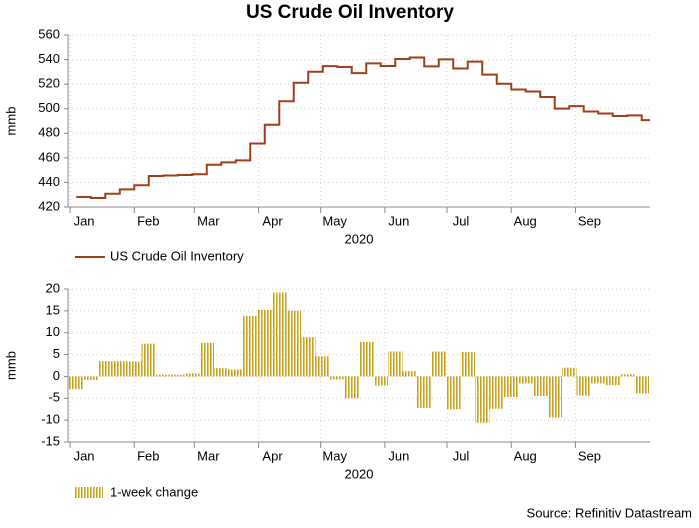  Describe the element at coordinates (49, 181) in the screenshot. I see `y-tick-label: 440` at that location.